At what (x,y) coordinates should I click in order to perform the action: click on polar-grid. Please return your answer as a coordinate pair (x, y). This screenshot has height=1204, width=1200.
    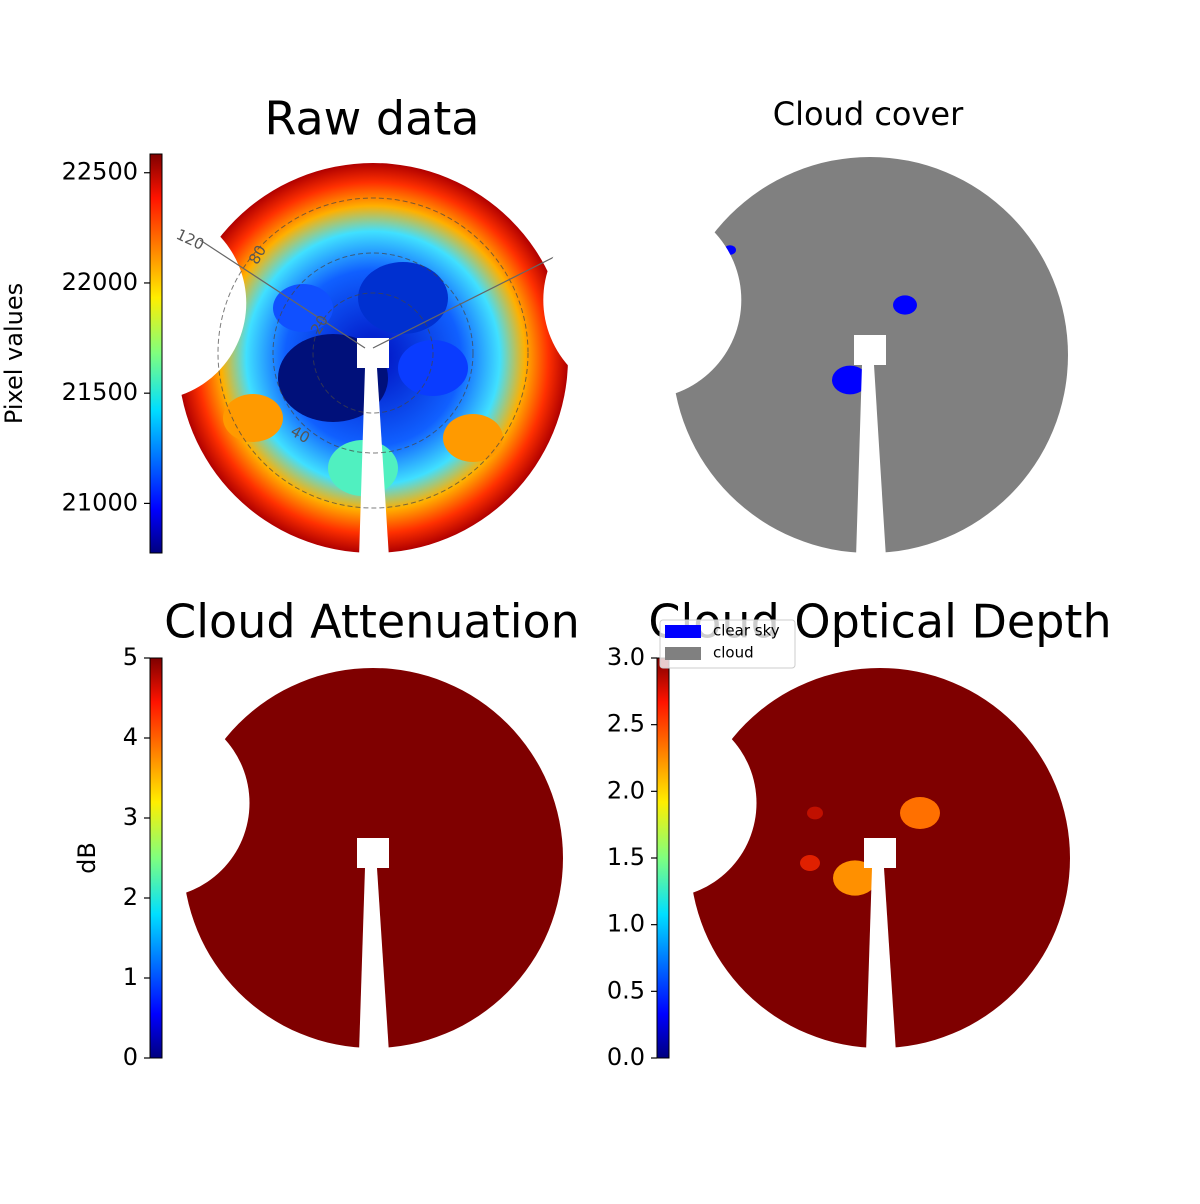
    Looking at the image, I should click on (373, 353).